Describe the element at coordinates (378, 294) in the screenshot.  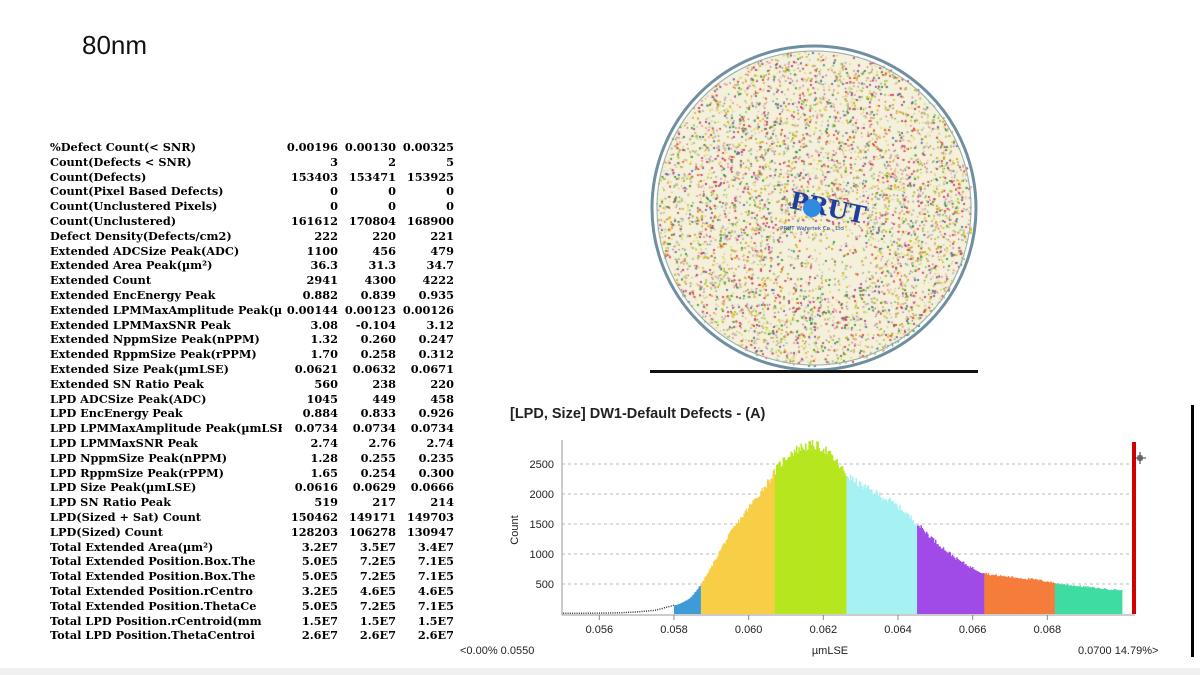
I see `metric-value: 0.839` at that location.